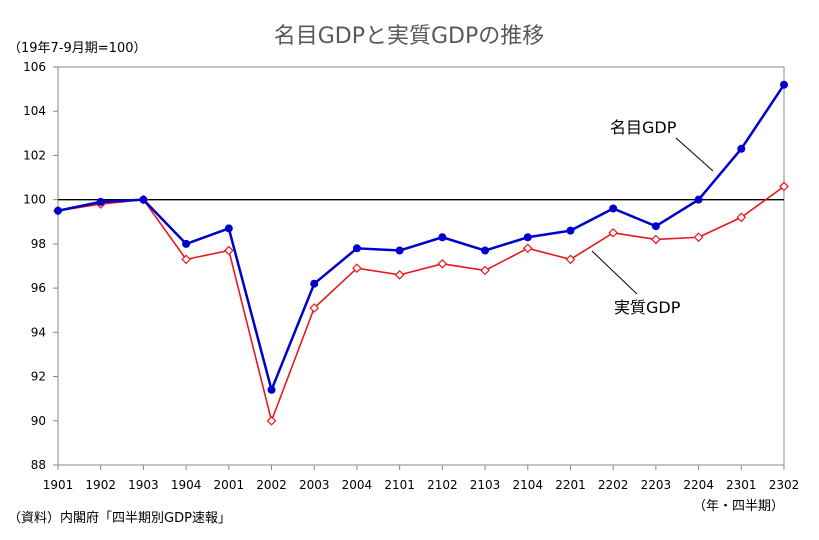 Image resolution: width=819 pixels, height=540 pixels. Describe the element at coordinates (119, 518) in the screenshot. I see `source-note: （資料）内閣府「四半期別GDP速報」` at that location.